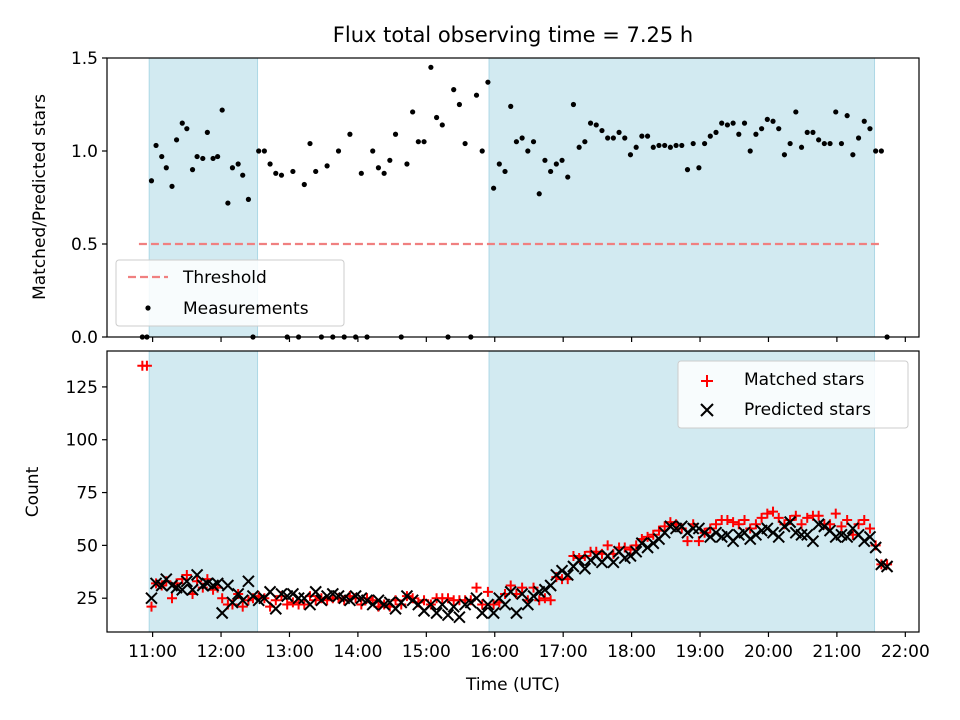 This screenshot has width=960, height=720. I want to click on y-tick-label-top: 1.0, so click(84, 152).